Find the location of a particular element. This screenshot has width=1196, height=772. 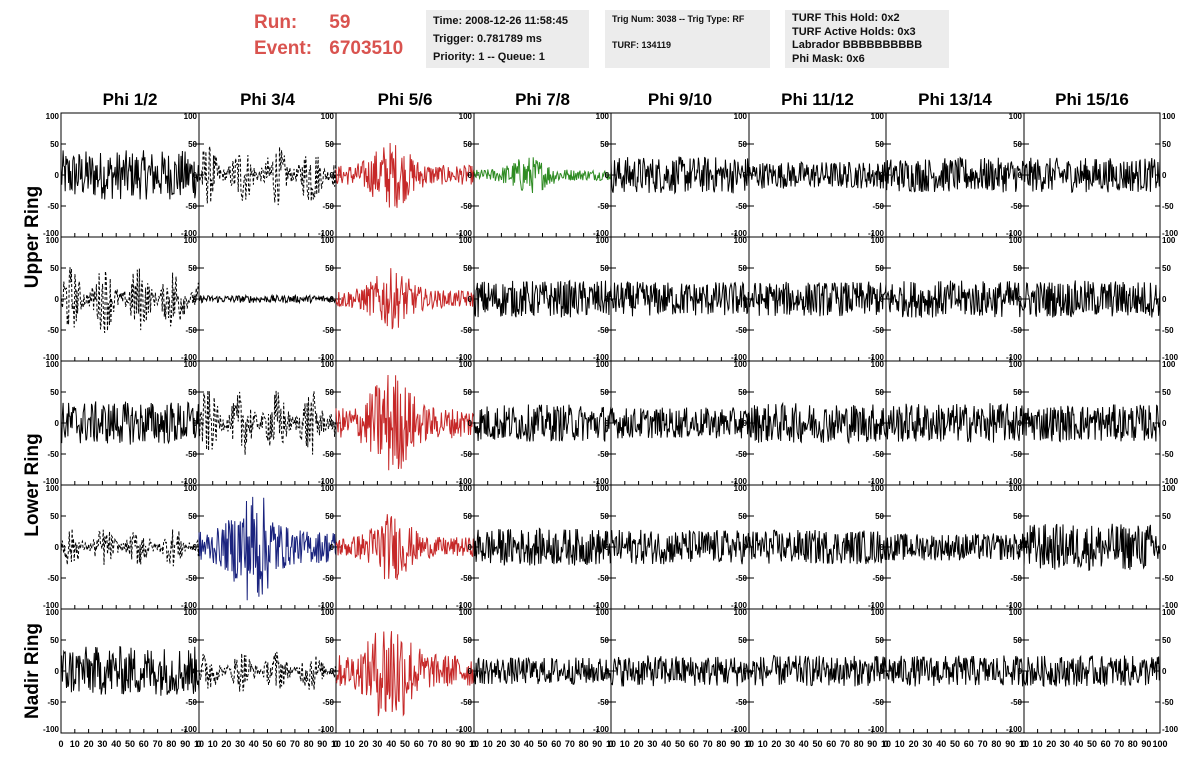

x-tick-label-c2-1: 10 is located at coordinates (213, 744).